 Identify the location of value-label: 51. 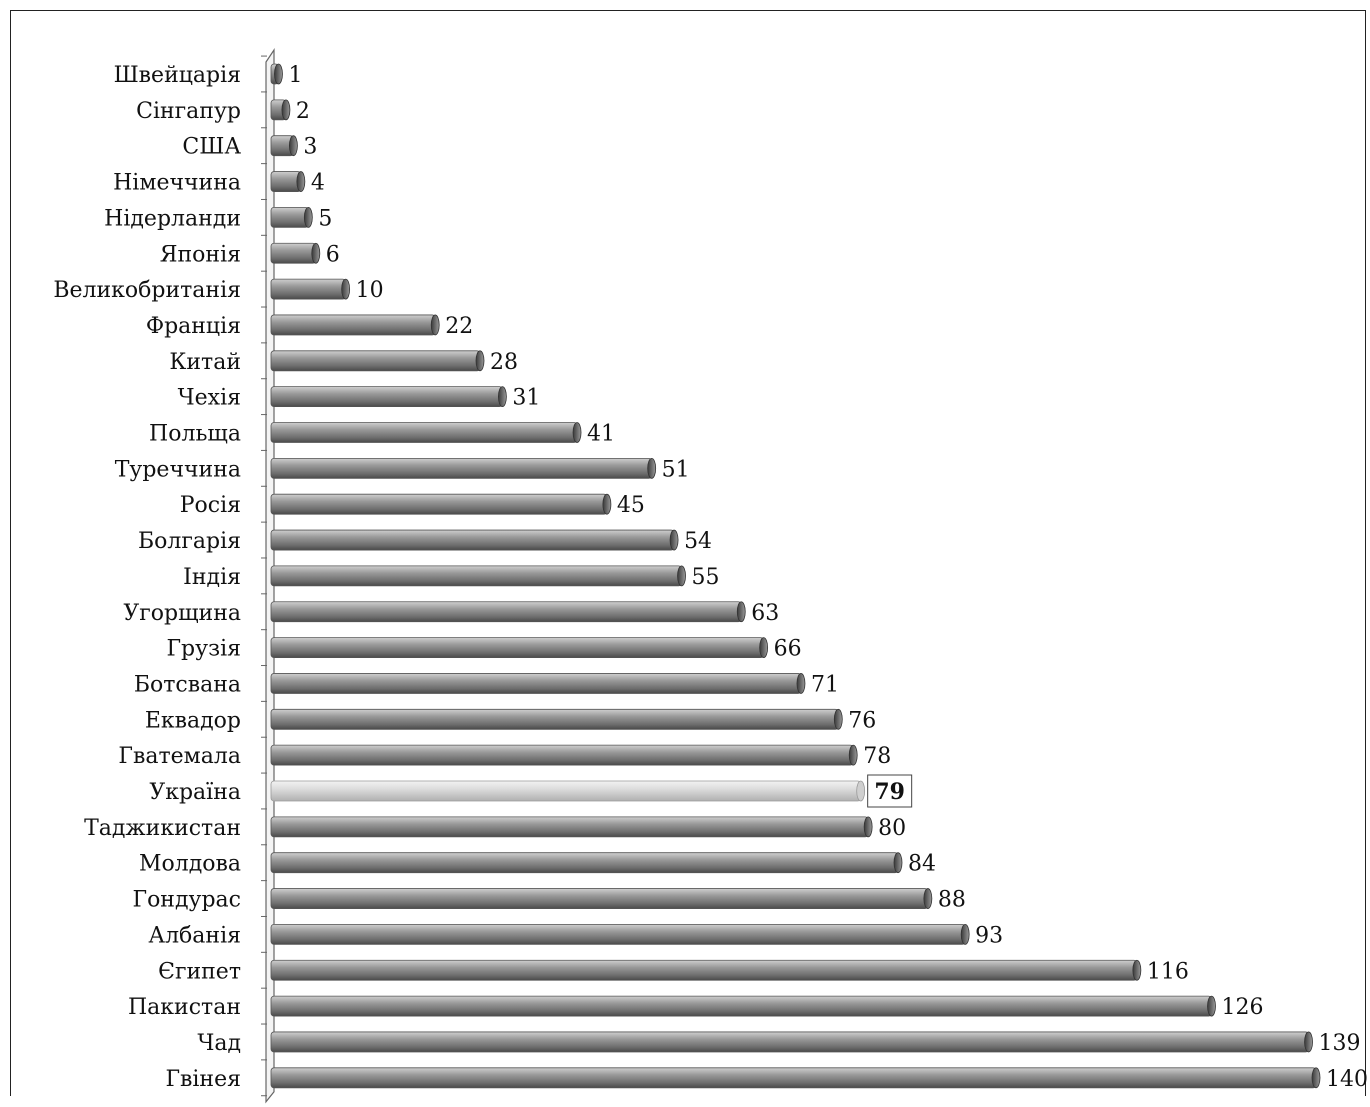
(676, 469).